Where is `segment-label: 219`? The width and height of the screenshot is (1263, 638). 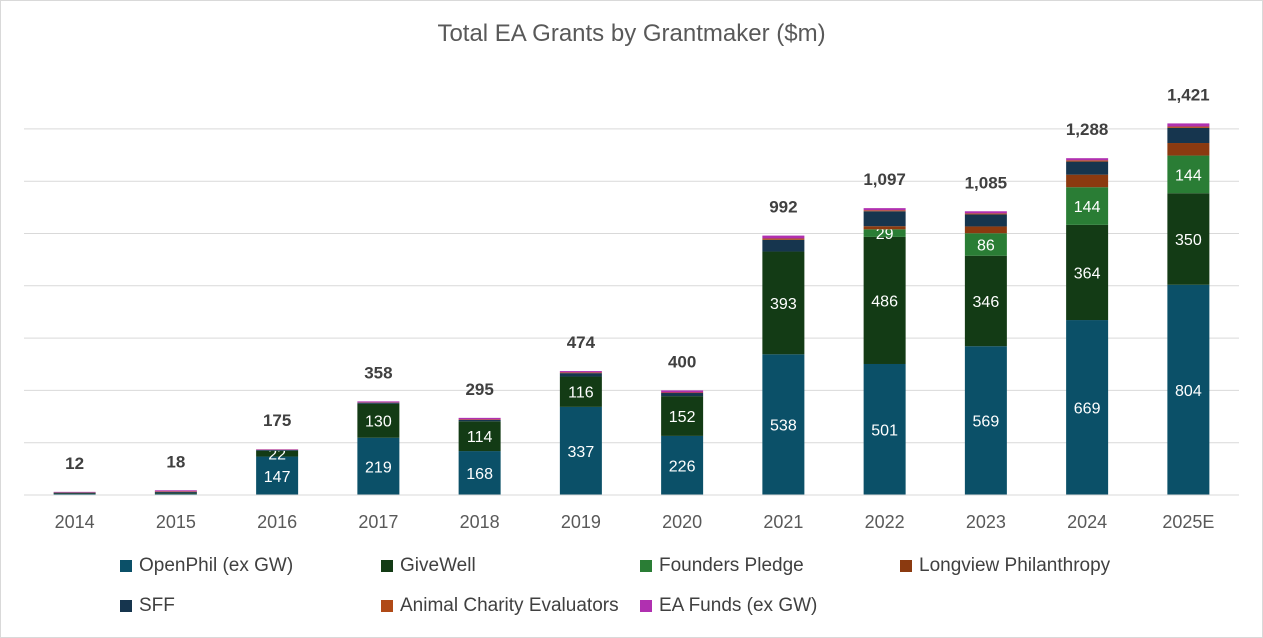 segment-label: 219 is located at coordinates (378, 467).